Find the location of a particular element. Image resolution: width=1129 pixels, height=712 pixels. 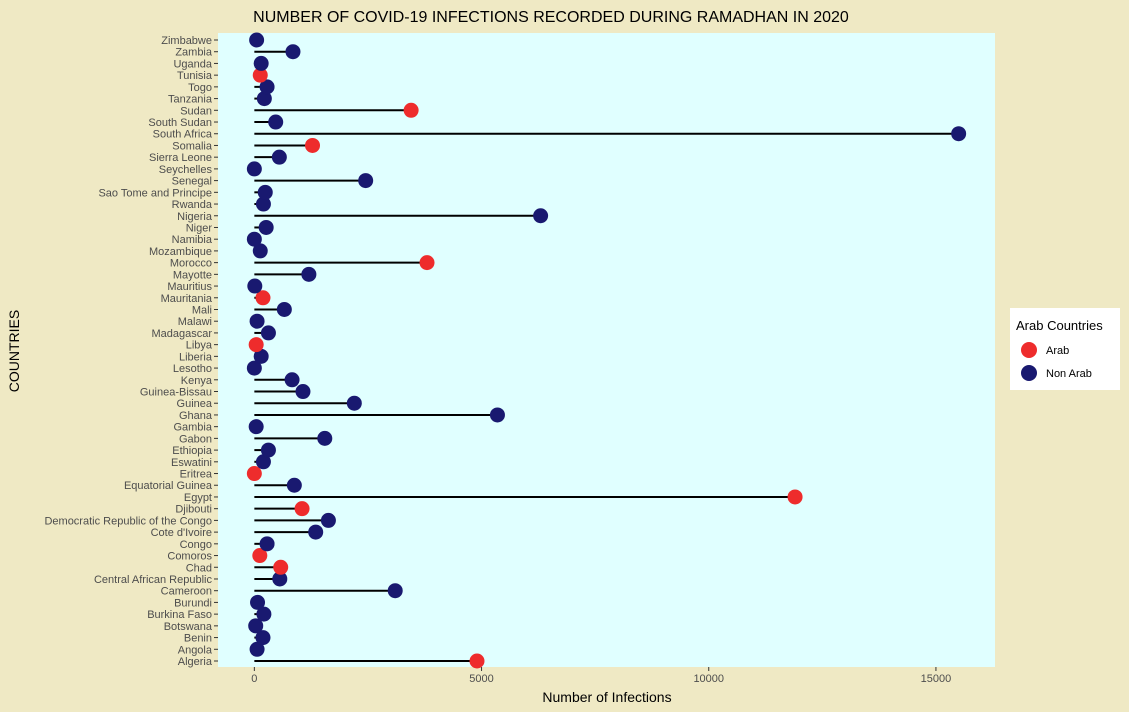

y-tick-label-togo: Togo is located at coordinates (200, 88).